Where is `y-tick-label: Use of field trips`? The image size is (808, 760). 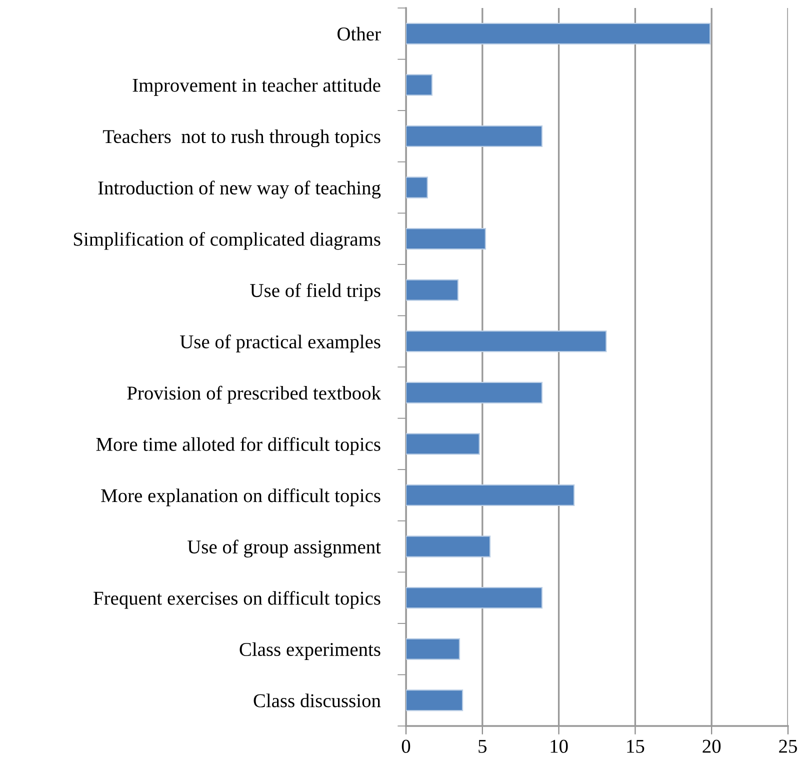
y-tick-label: Use of field trips is located at coordinates (315, 292).